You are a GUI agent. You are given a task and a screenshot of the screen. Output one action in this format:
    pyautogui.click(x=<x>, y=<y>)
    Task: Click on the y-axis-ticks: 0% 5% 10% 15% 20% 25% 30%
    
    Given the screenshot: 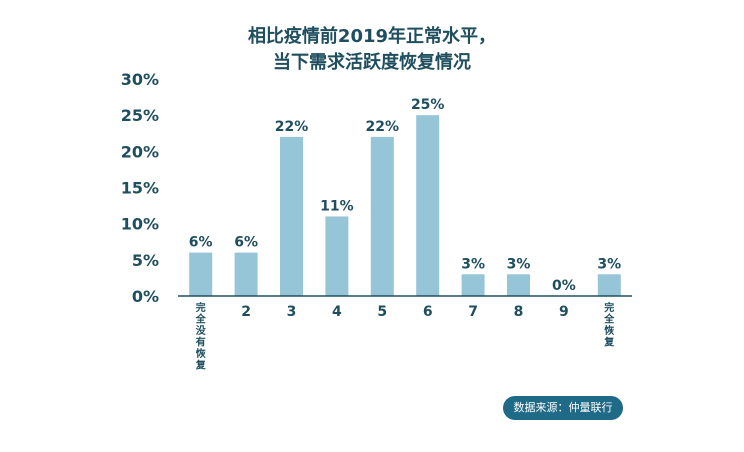 What is the action you would take?
    pyautogui.click(x=140, y=188)
    